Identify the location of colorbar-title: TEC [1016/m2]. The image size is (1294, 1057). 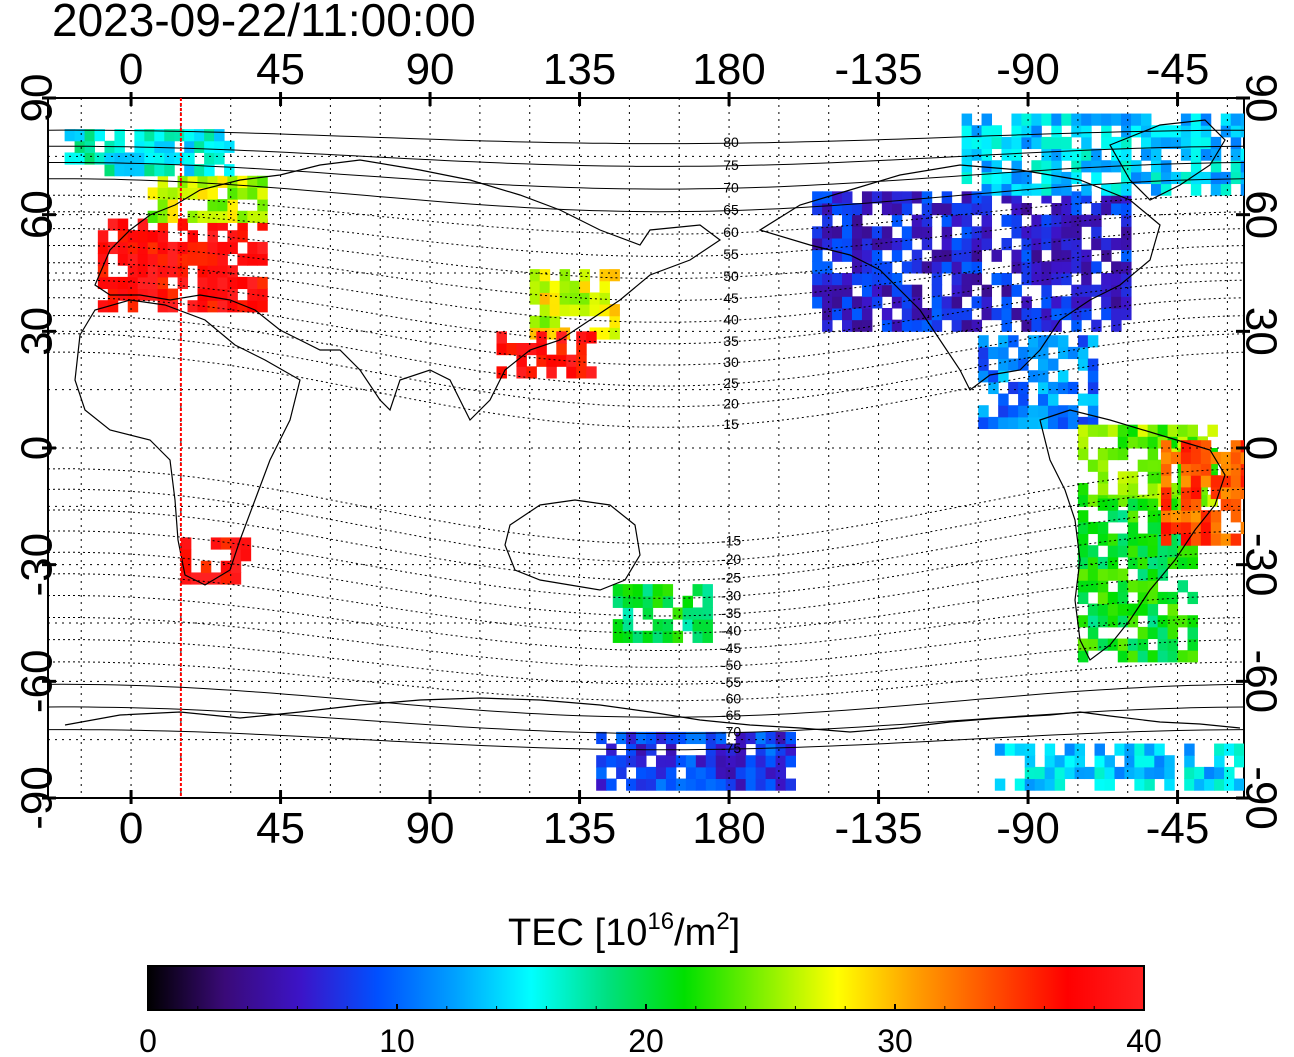
(624, 931).